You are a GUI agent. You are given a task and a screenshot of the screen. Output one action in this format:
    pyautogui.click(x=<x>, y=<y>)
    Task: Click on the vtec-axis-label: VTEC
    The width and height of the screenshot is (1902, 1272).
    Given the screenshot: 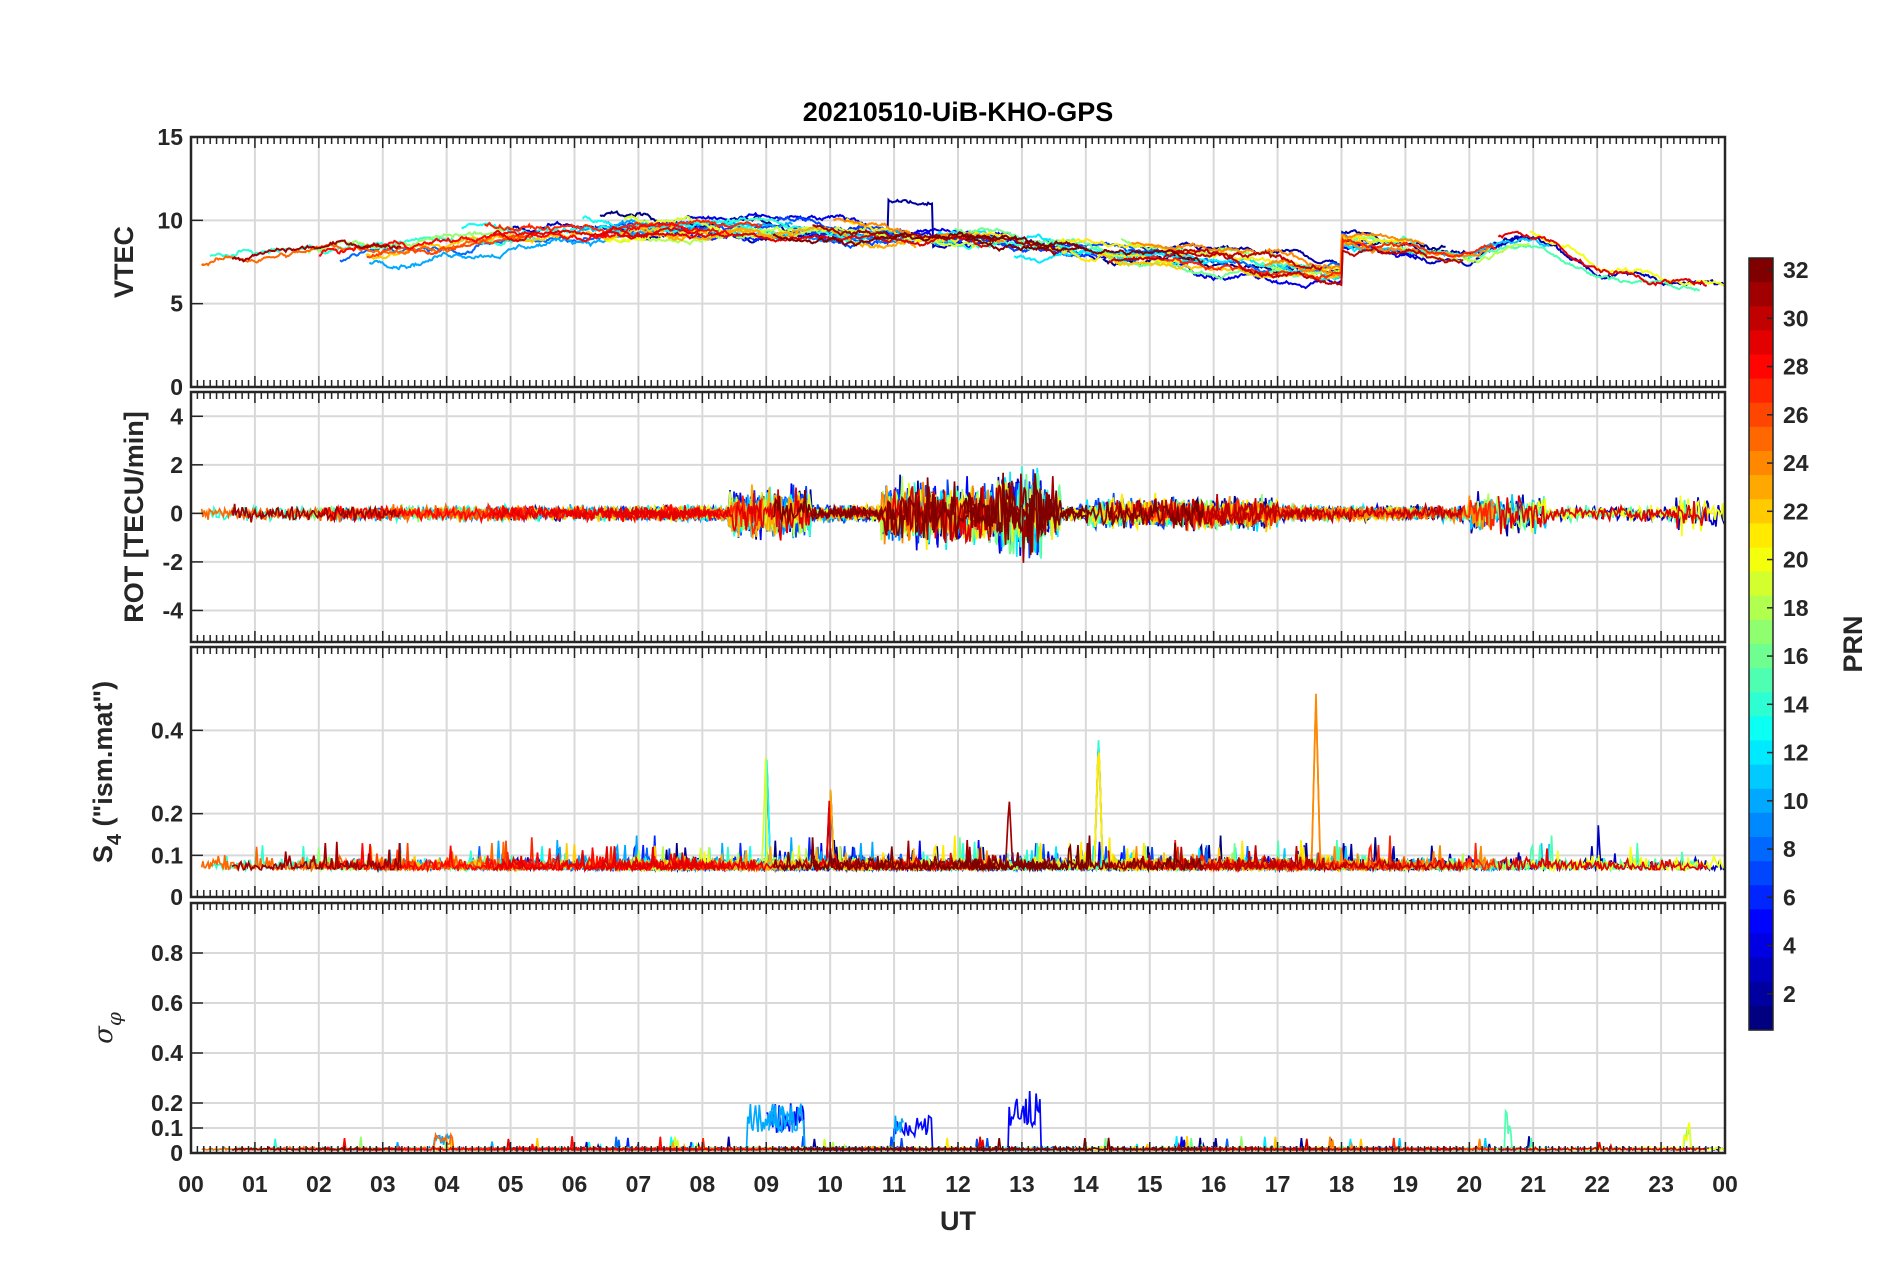 What is the action you would take?
    pyautogui.click(x=124, y=262)
    